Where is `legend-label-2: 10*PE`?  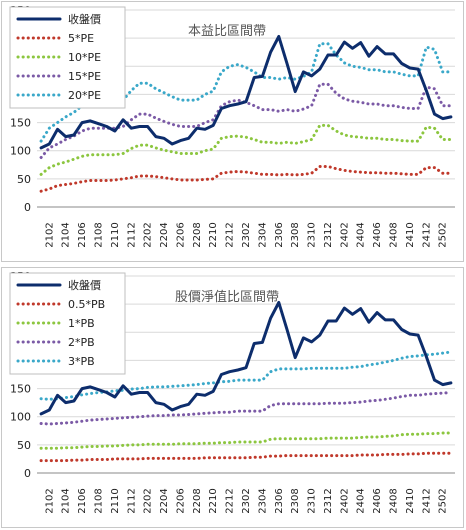 legend-label-2: 10*PE is located at coordinates (84, 57).